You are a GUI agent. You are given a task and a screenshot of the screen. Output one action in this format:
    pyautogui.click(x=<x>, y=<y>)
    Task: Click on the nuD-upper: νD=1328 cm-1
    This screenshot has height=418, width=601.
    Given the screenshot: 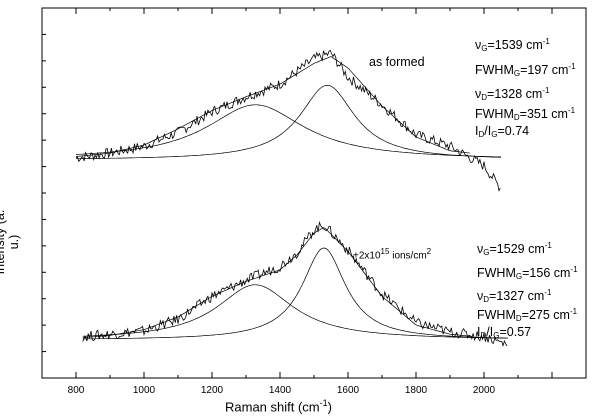 What is the action you would take?
    pyautogui.click(x=512, y=94)
    